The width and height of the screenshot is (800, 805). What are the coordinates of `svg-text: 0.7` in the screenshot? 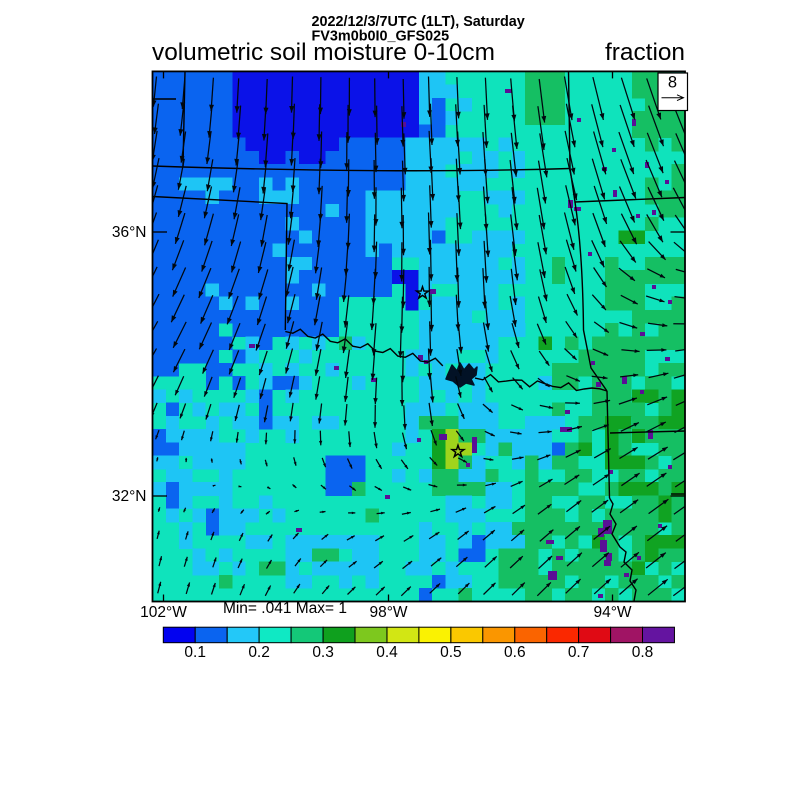 It's located at (579, 652).